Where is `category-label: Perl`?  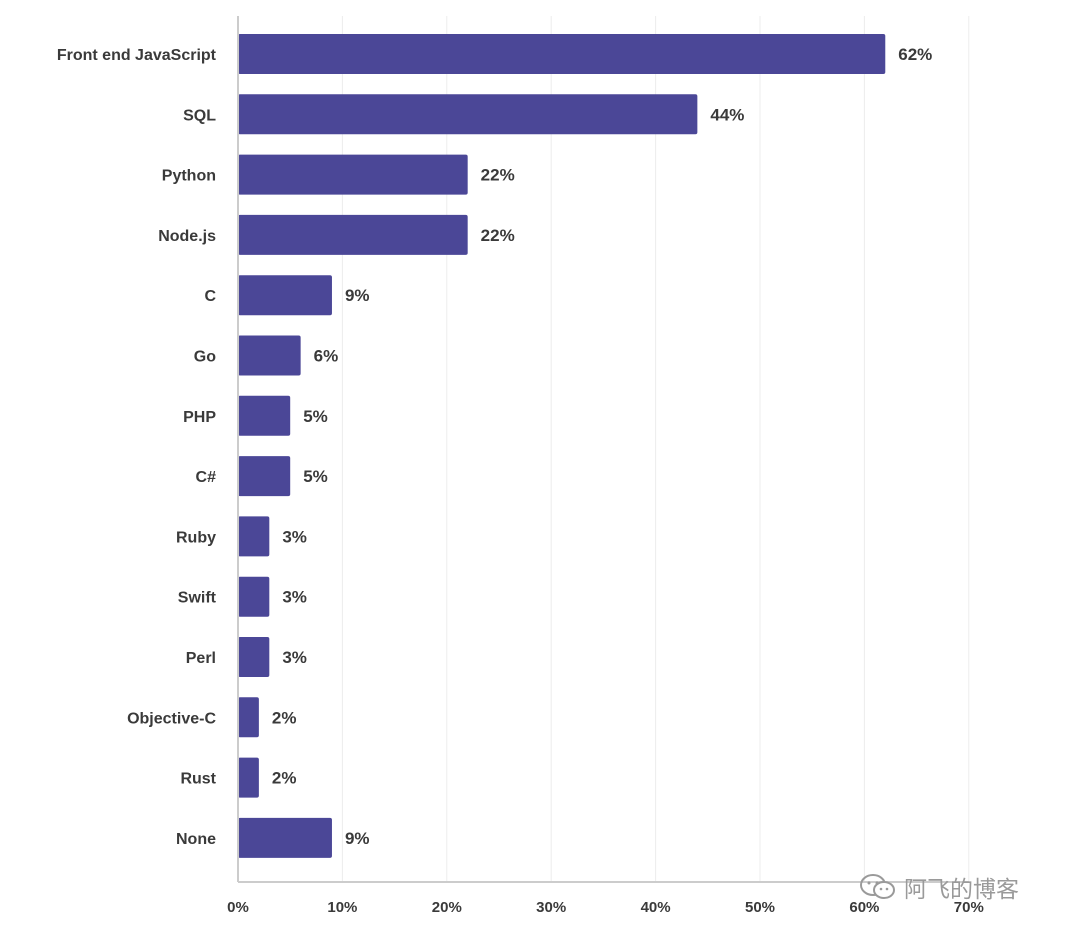 category-label: Perl is located at coordinates (201, 658).